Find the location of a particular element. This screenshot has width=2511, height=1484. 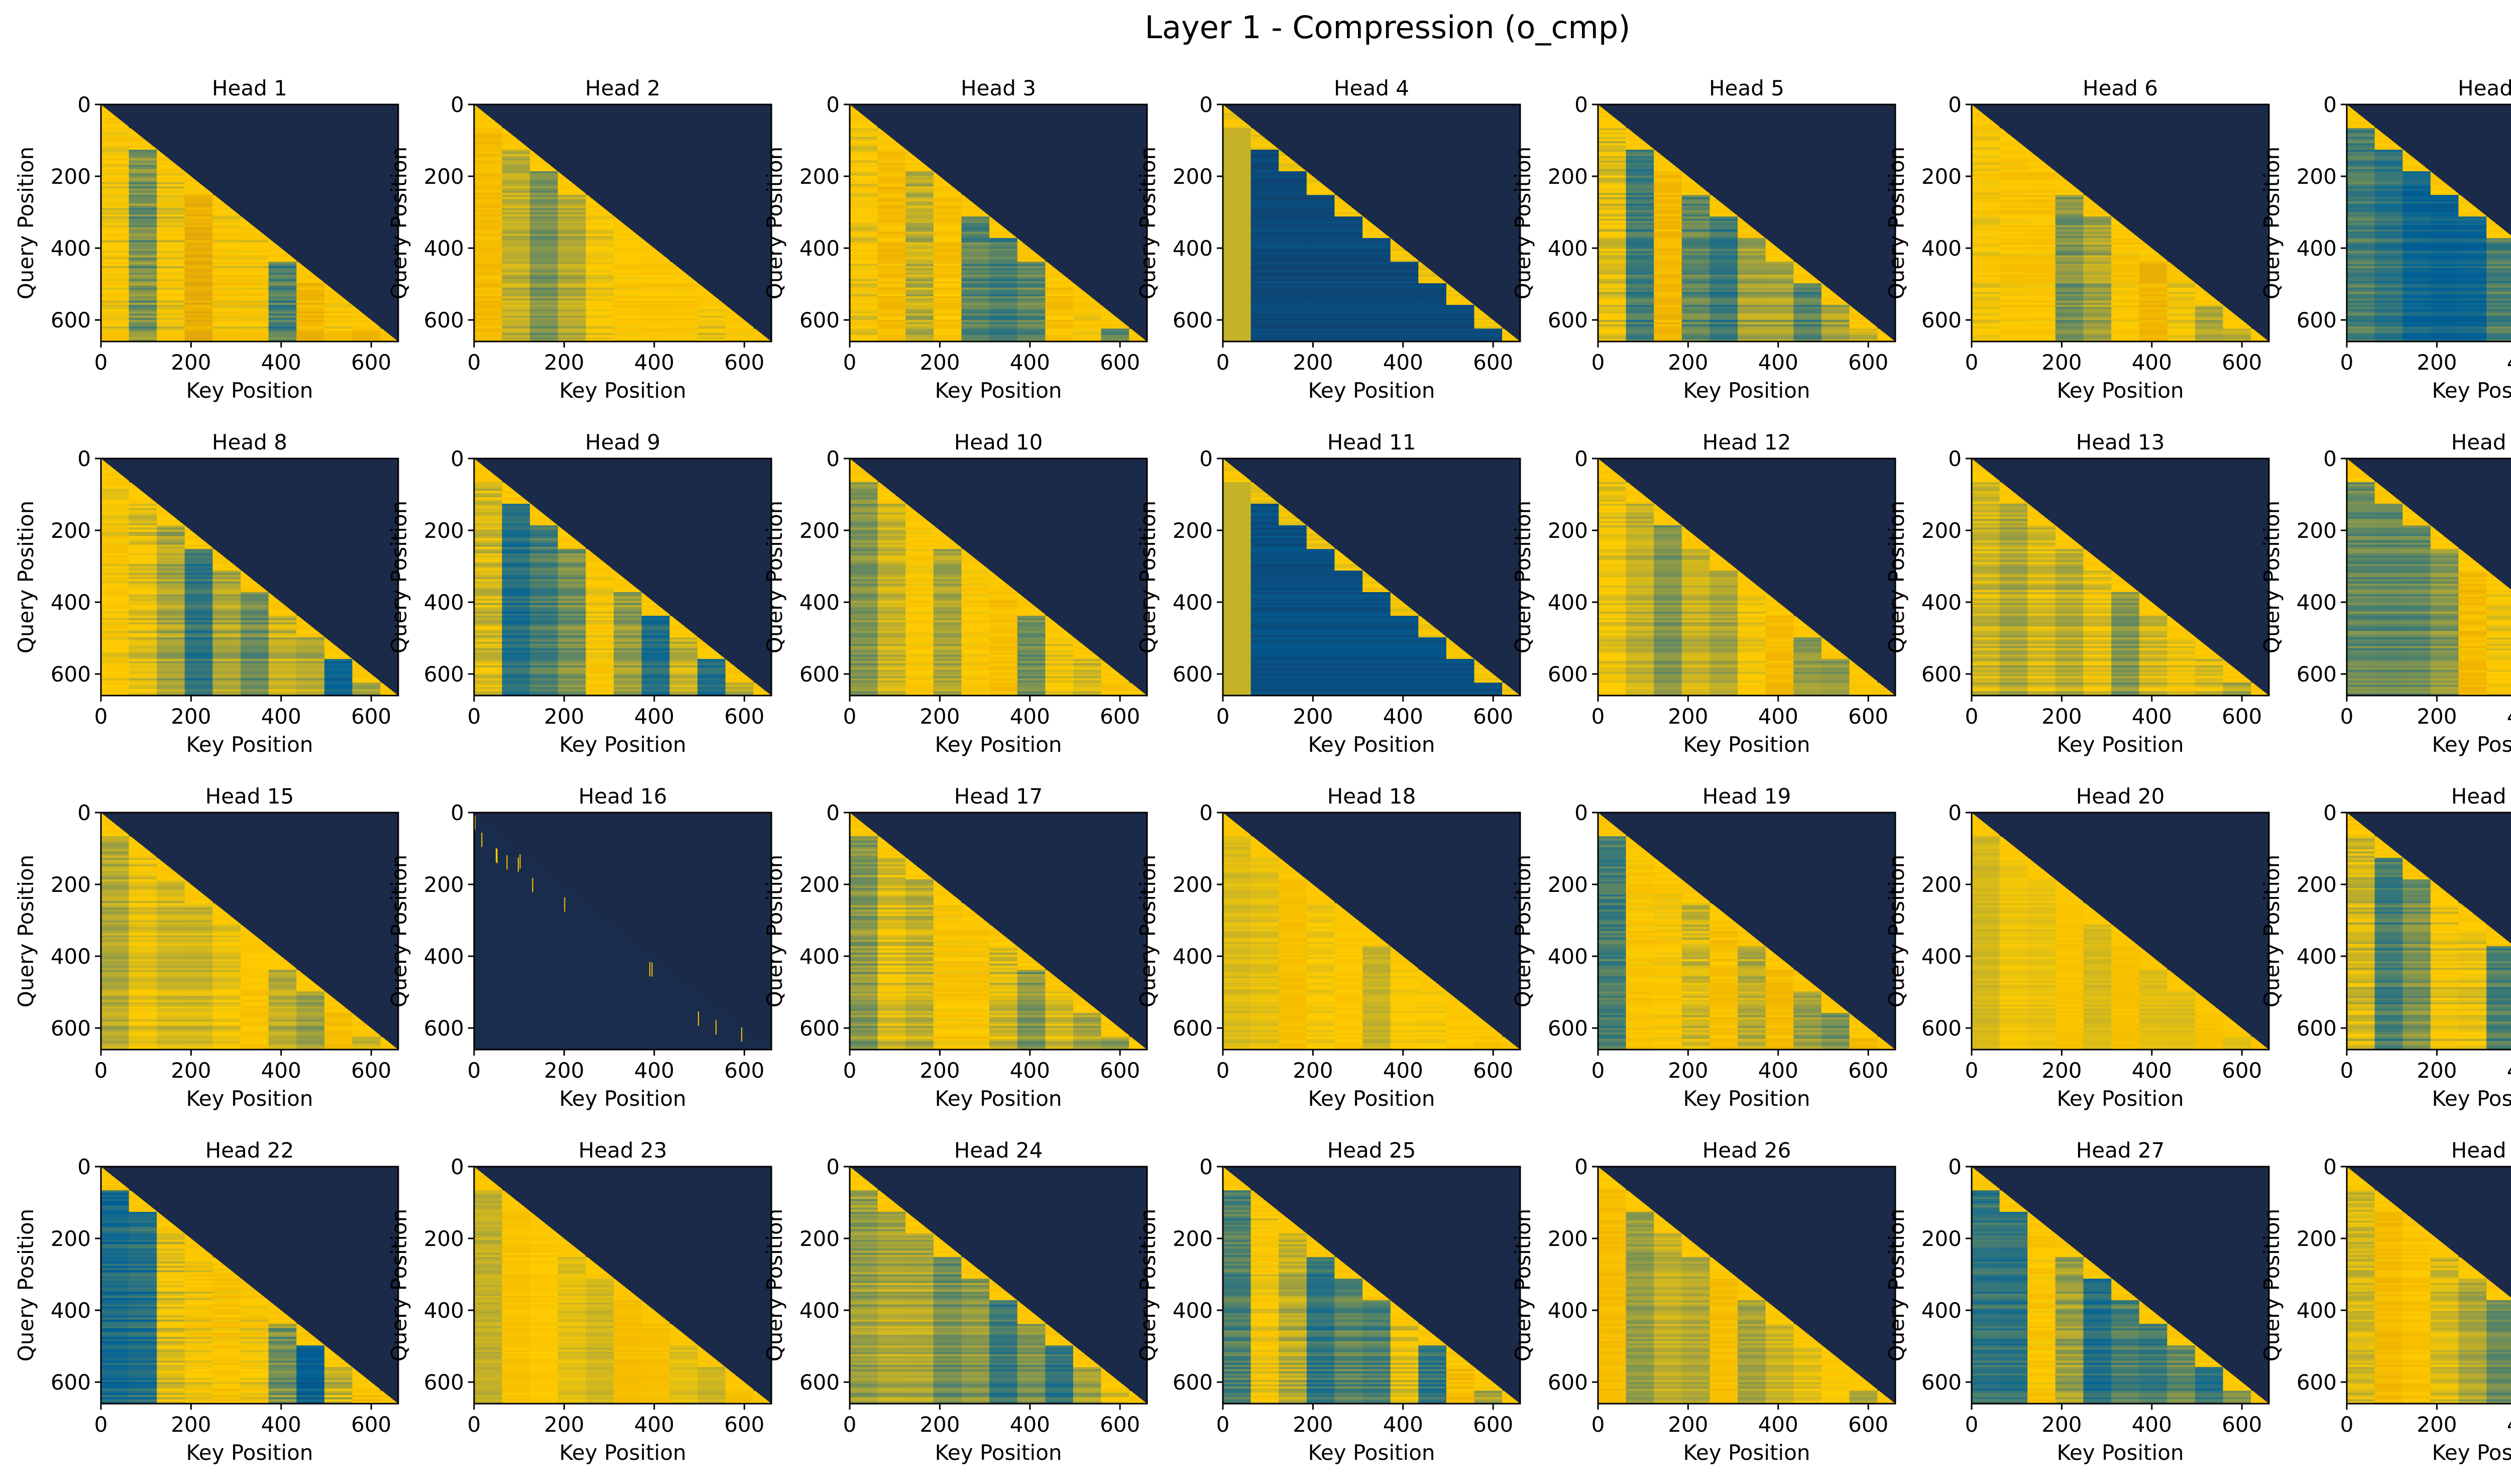

causal-mask is located at coordinates (2120, 222).